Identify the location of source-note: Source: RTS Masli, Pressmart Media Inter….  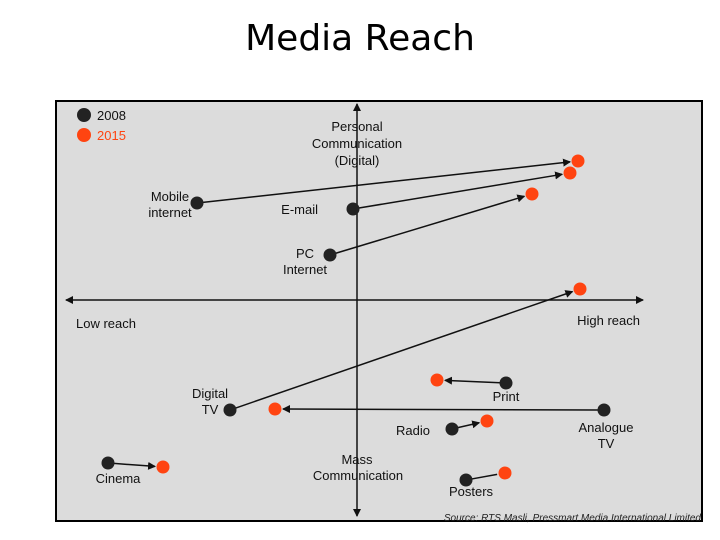
(573, 518).